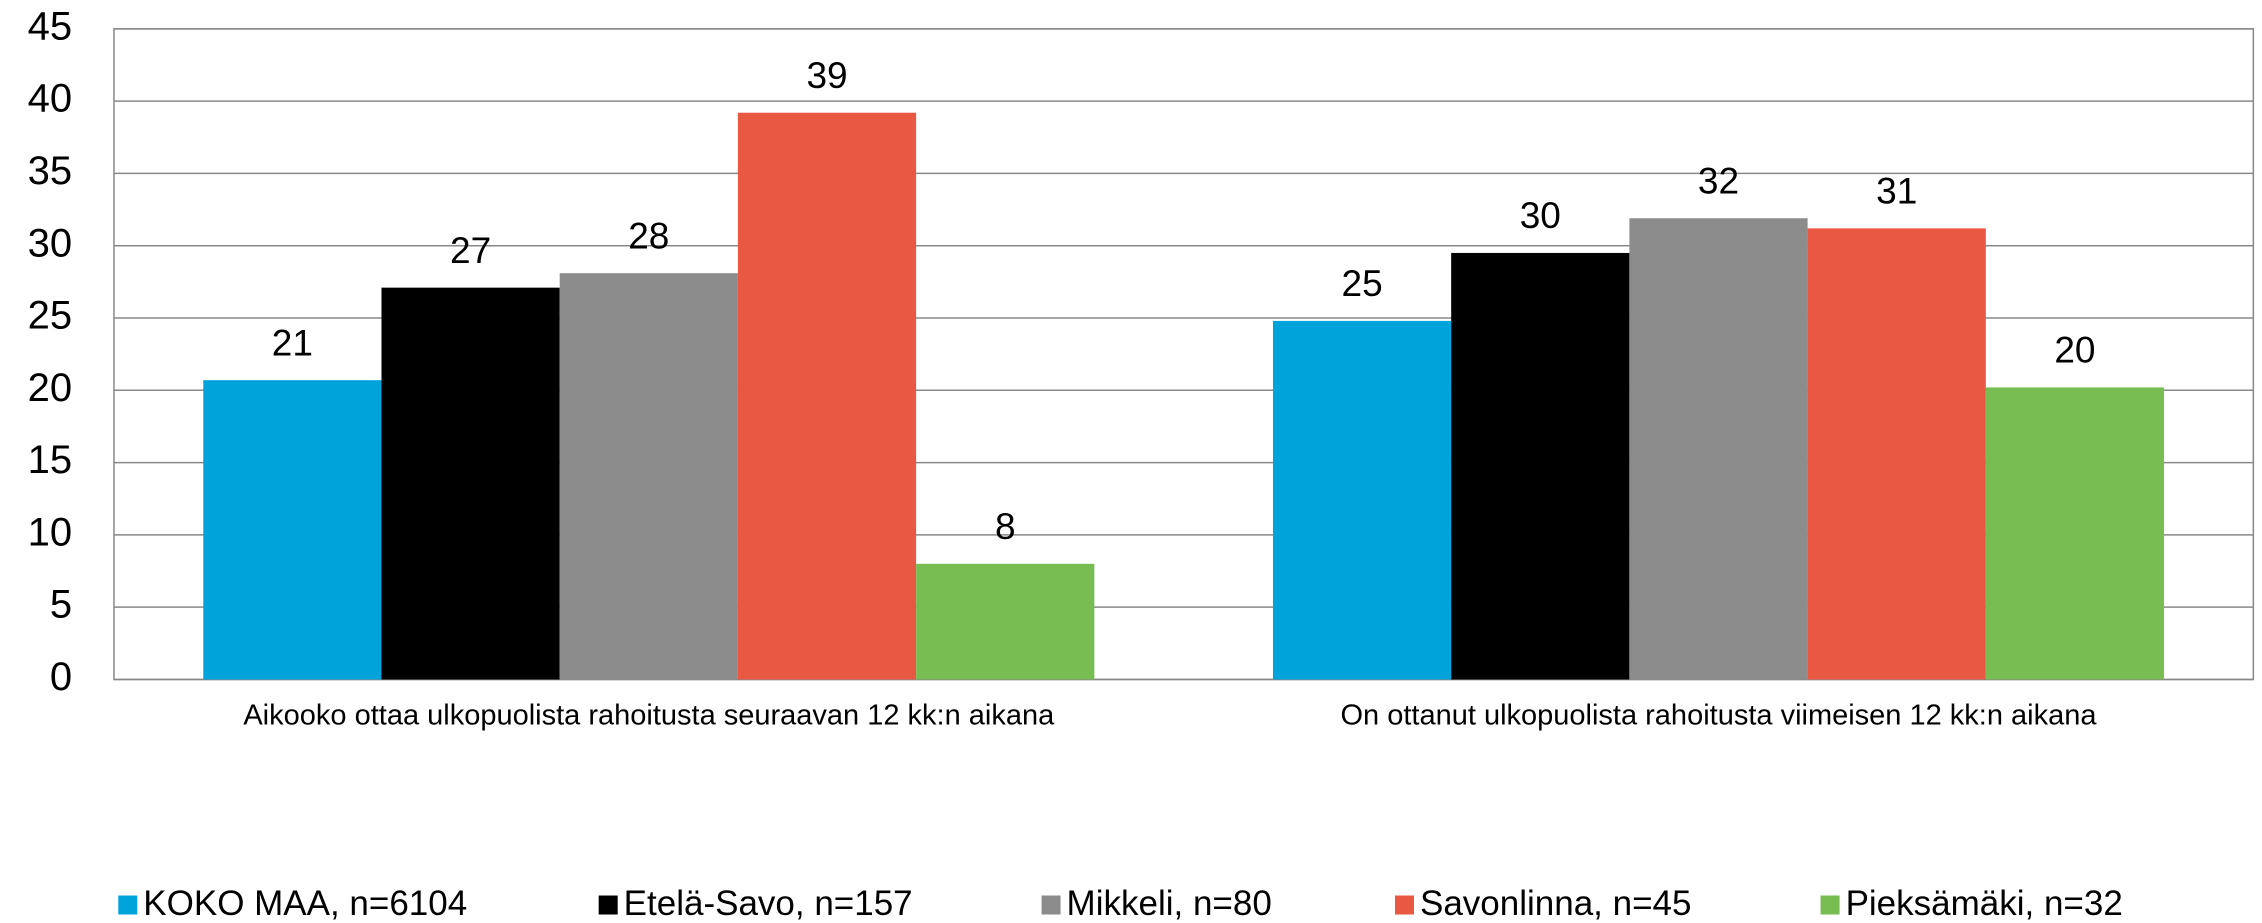 The height and width of the screenshot is (923, 2262). I want to click on legend-label: Mikkeli, n=80, so click(1169, 903).